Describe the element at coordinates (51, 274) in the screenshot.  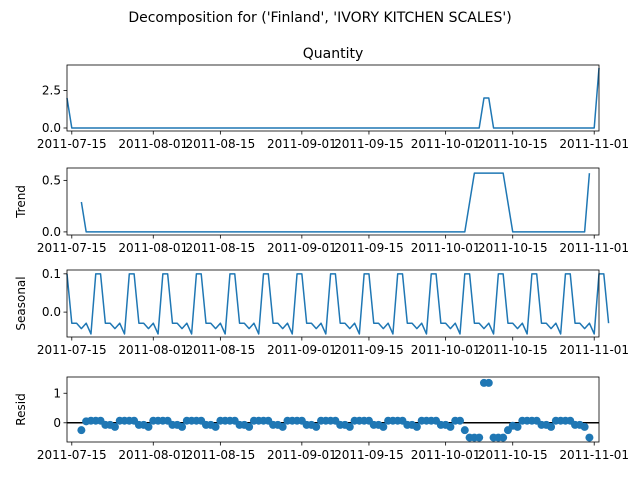
I see `y-tick-label: 0.1` at that location.